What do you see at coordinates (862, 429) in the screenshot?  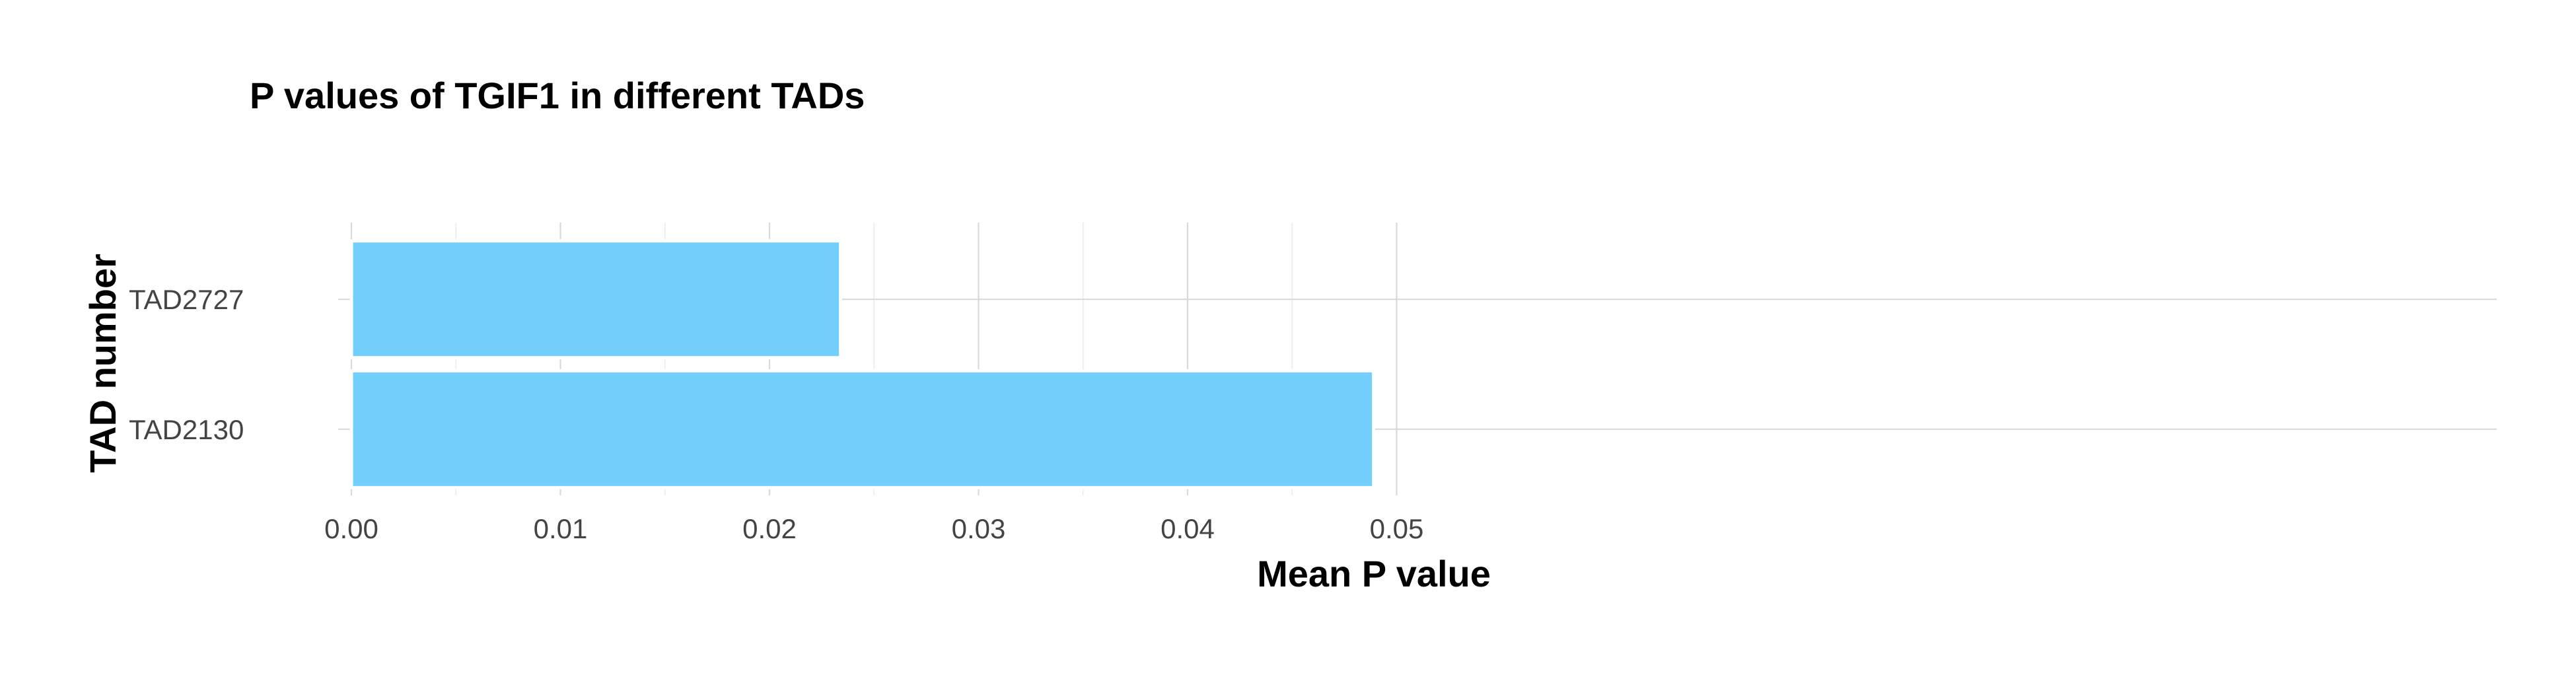 I see `bar-tad2130` at bounding box center [862, 429].